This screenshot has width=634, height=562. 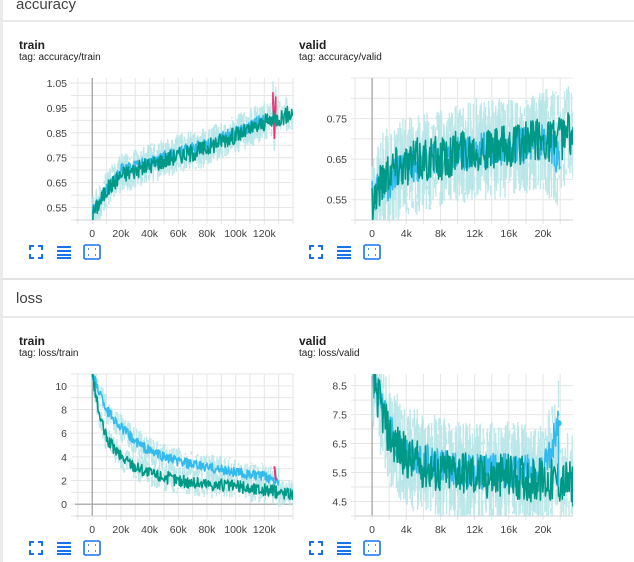 What do you see at coordinates (46, 6) in the screenshot?
I see `section-title: accuracy` at bounding box center [46, 6].